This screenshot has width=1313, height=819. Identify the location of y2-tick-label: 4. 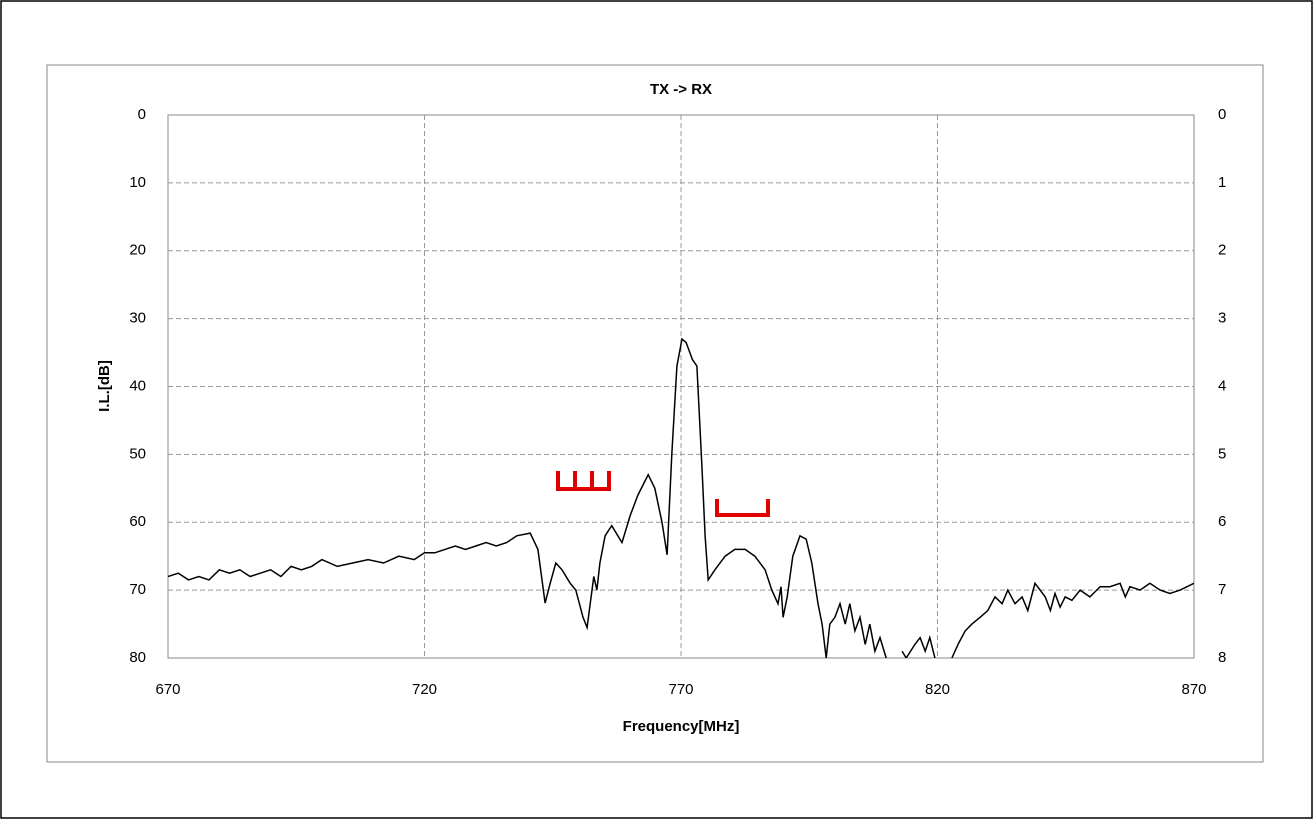
(1222, 385).